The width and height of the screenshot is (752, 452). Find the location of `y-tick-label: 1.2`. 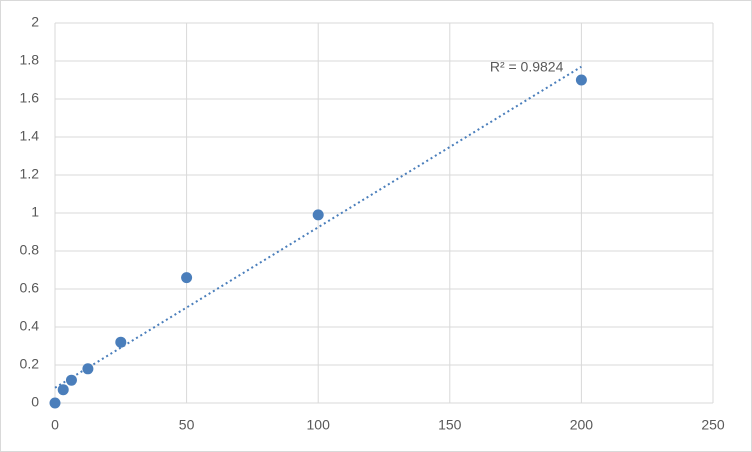

y-tick-label: 1.2 is located at coordinates (30, 174).